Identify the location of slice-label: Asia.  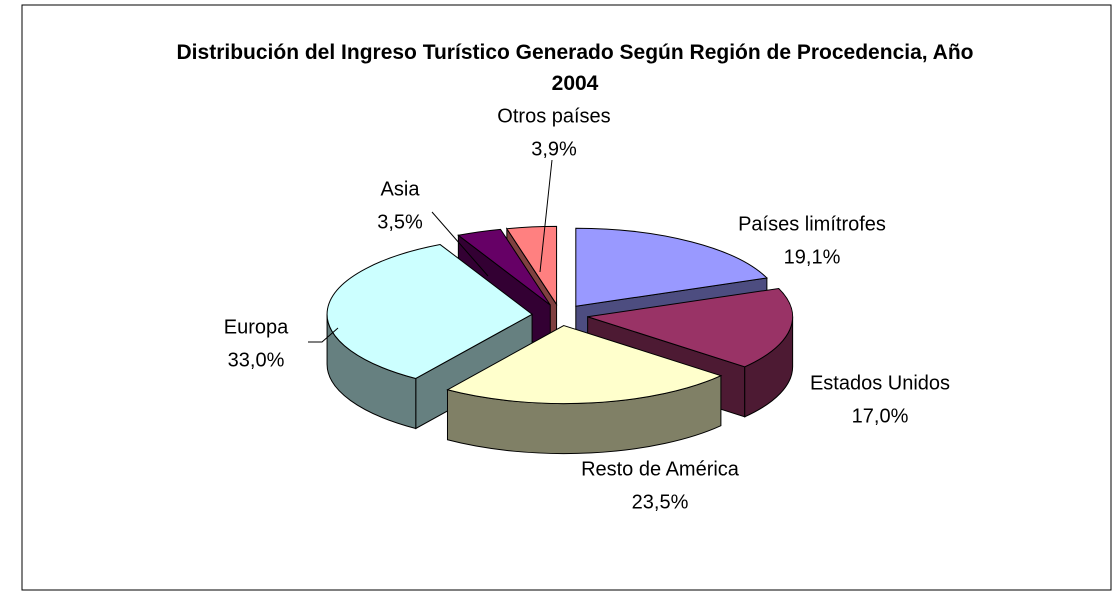
(401, 189).